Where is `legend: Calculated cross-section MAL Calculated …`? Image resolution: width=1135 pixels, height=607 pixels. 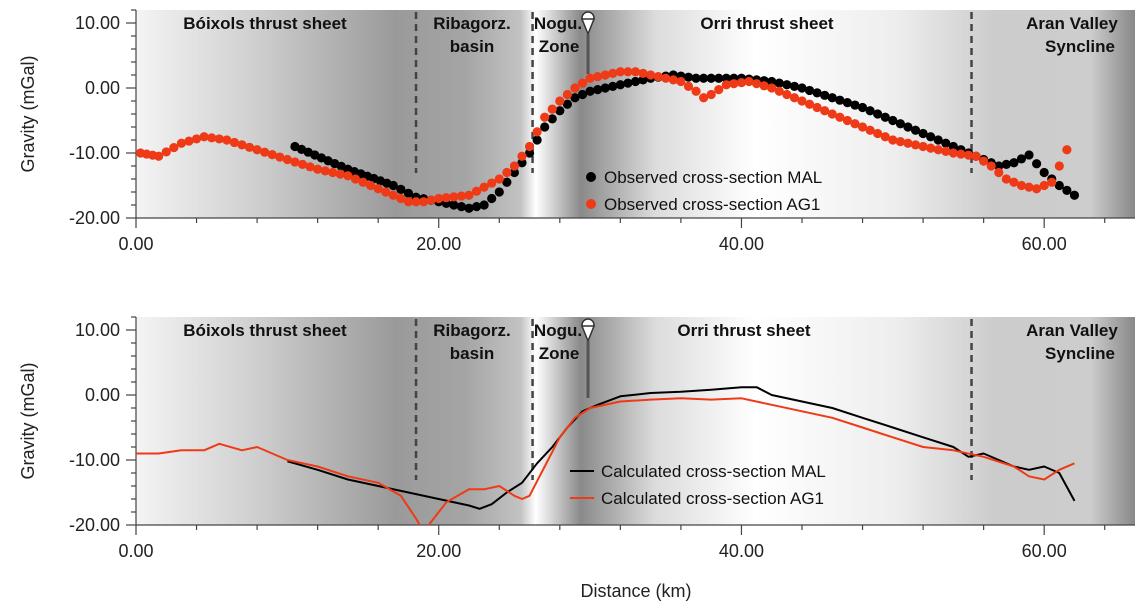
legend: Calculated cross-section MAL Calculated … is located at coordinates (698, 485).